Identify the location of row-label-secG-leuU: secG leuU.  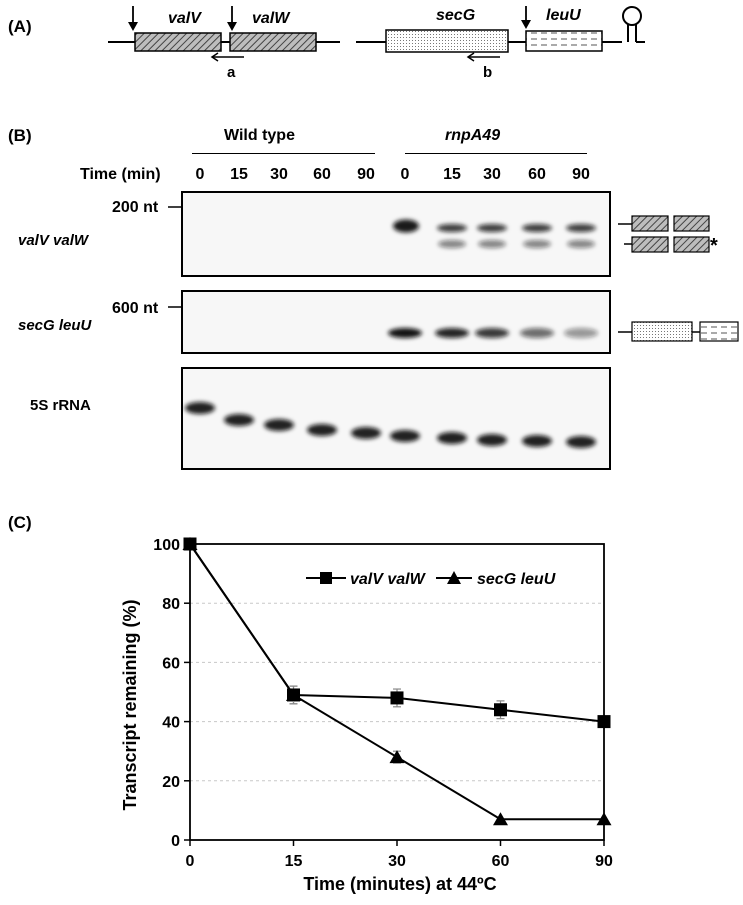
(55, 325).